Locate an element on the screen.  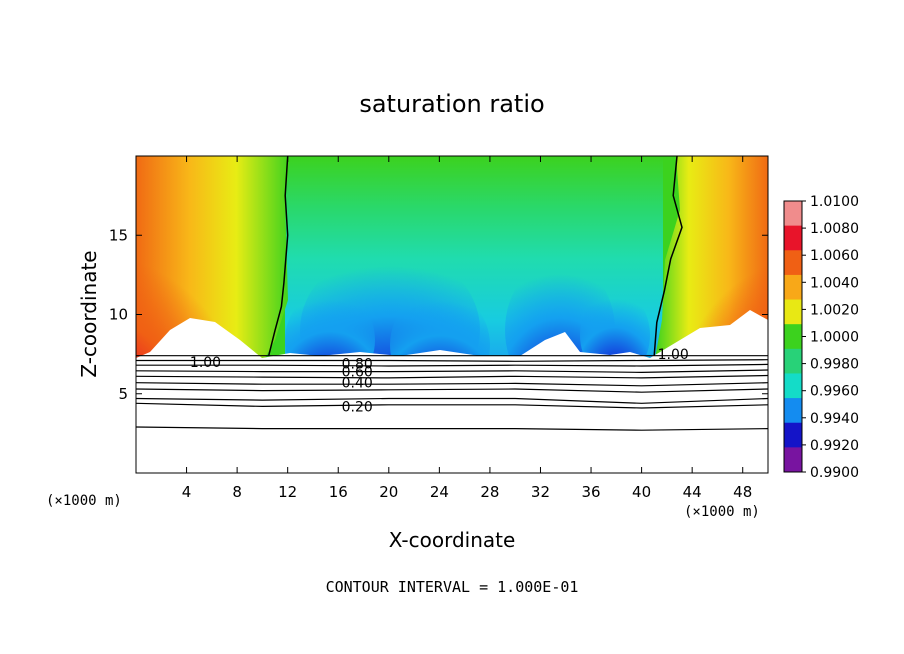
colorbar-label-9: 0.9920 is located at coordinates (834, 446).